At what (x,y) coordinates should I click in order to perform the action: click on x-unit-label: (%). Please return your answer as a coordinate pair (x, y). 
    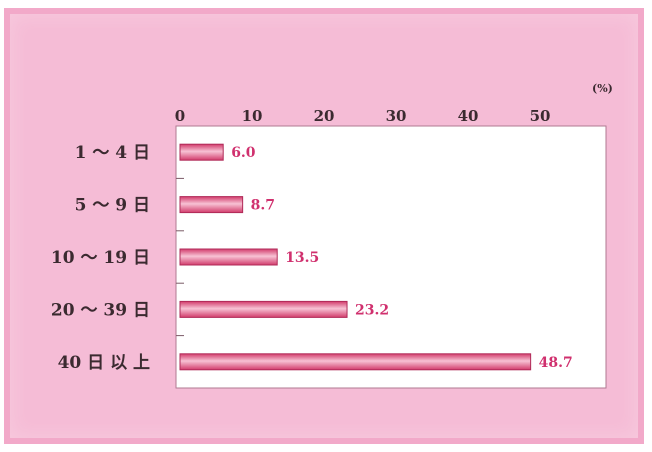
    Looking at the image, I should click on (602, 88).